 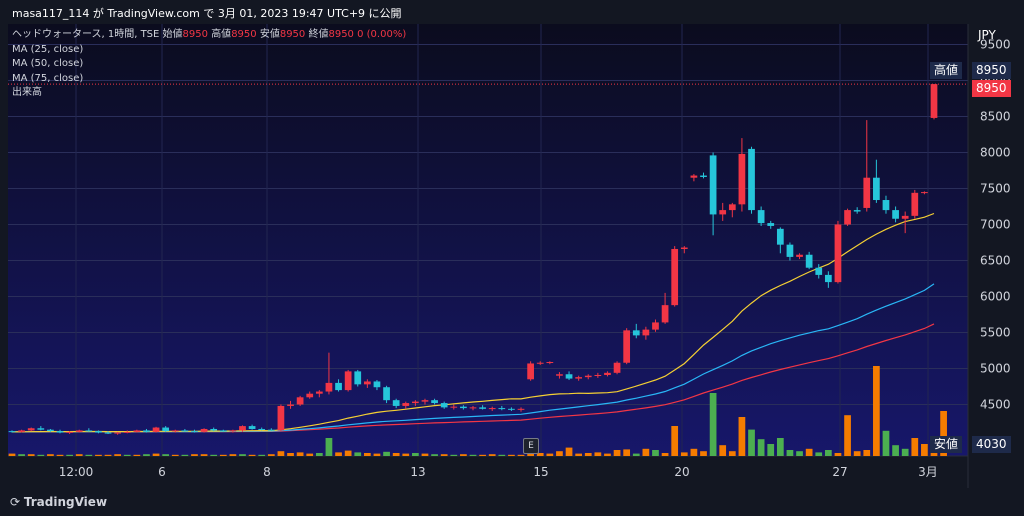 What do you see at coordinates (991, 70) in the screenshot?
I see `high-value-tag: 8950` at bounding box center [991, 70].